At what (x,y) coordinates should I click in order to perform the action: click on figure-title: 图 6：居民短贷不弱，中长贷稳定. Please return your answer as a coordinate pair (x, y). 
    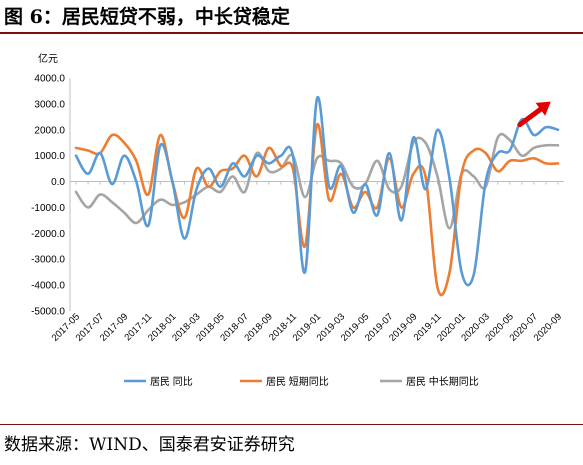
    Looking at the image, I should click on (147, 17).